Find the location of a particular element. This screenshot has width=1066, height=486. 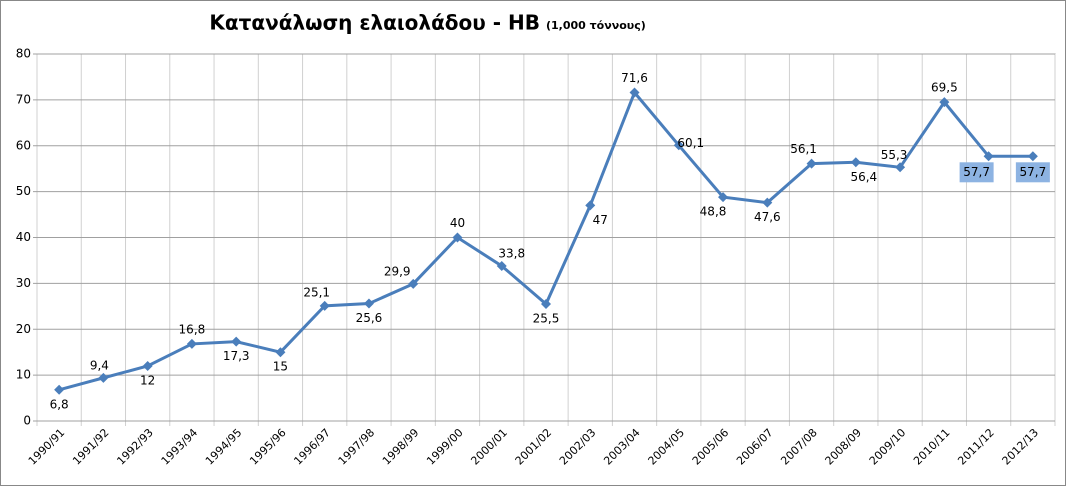

data-label: 69,5 is located at coordinates (944, 88).